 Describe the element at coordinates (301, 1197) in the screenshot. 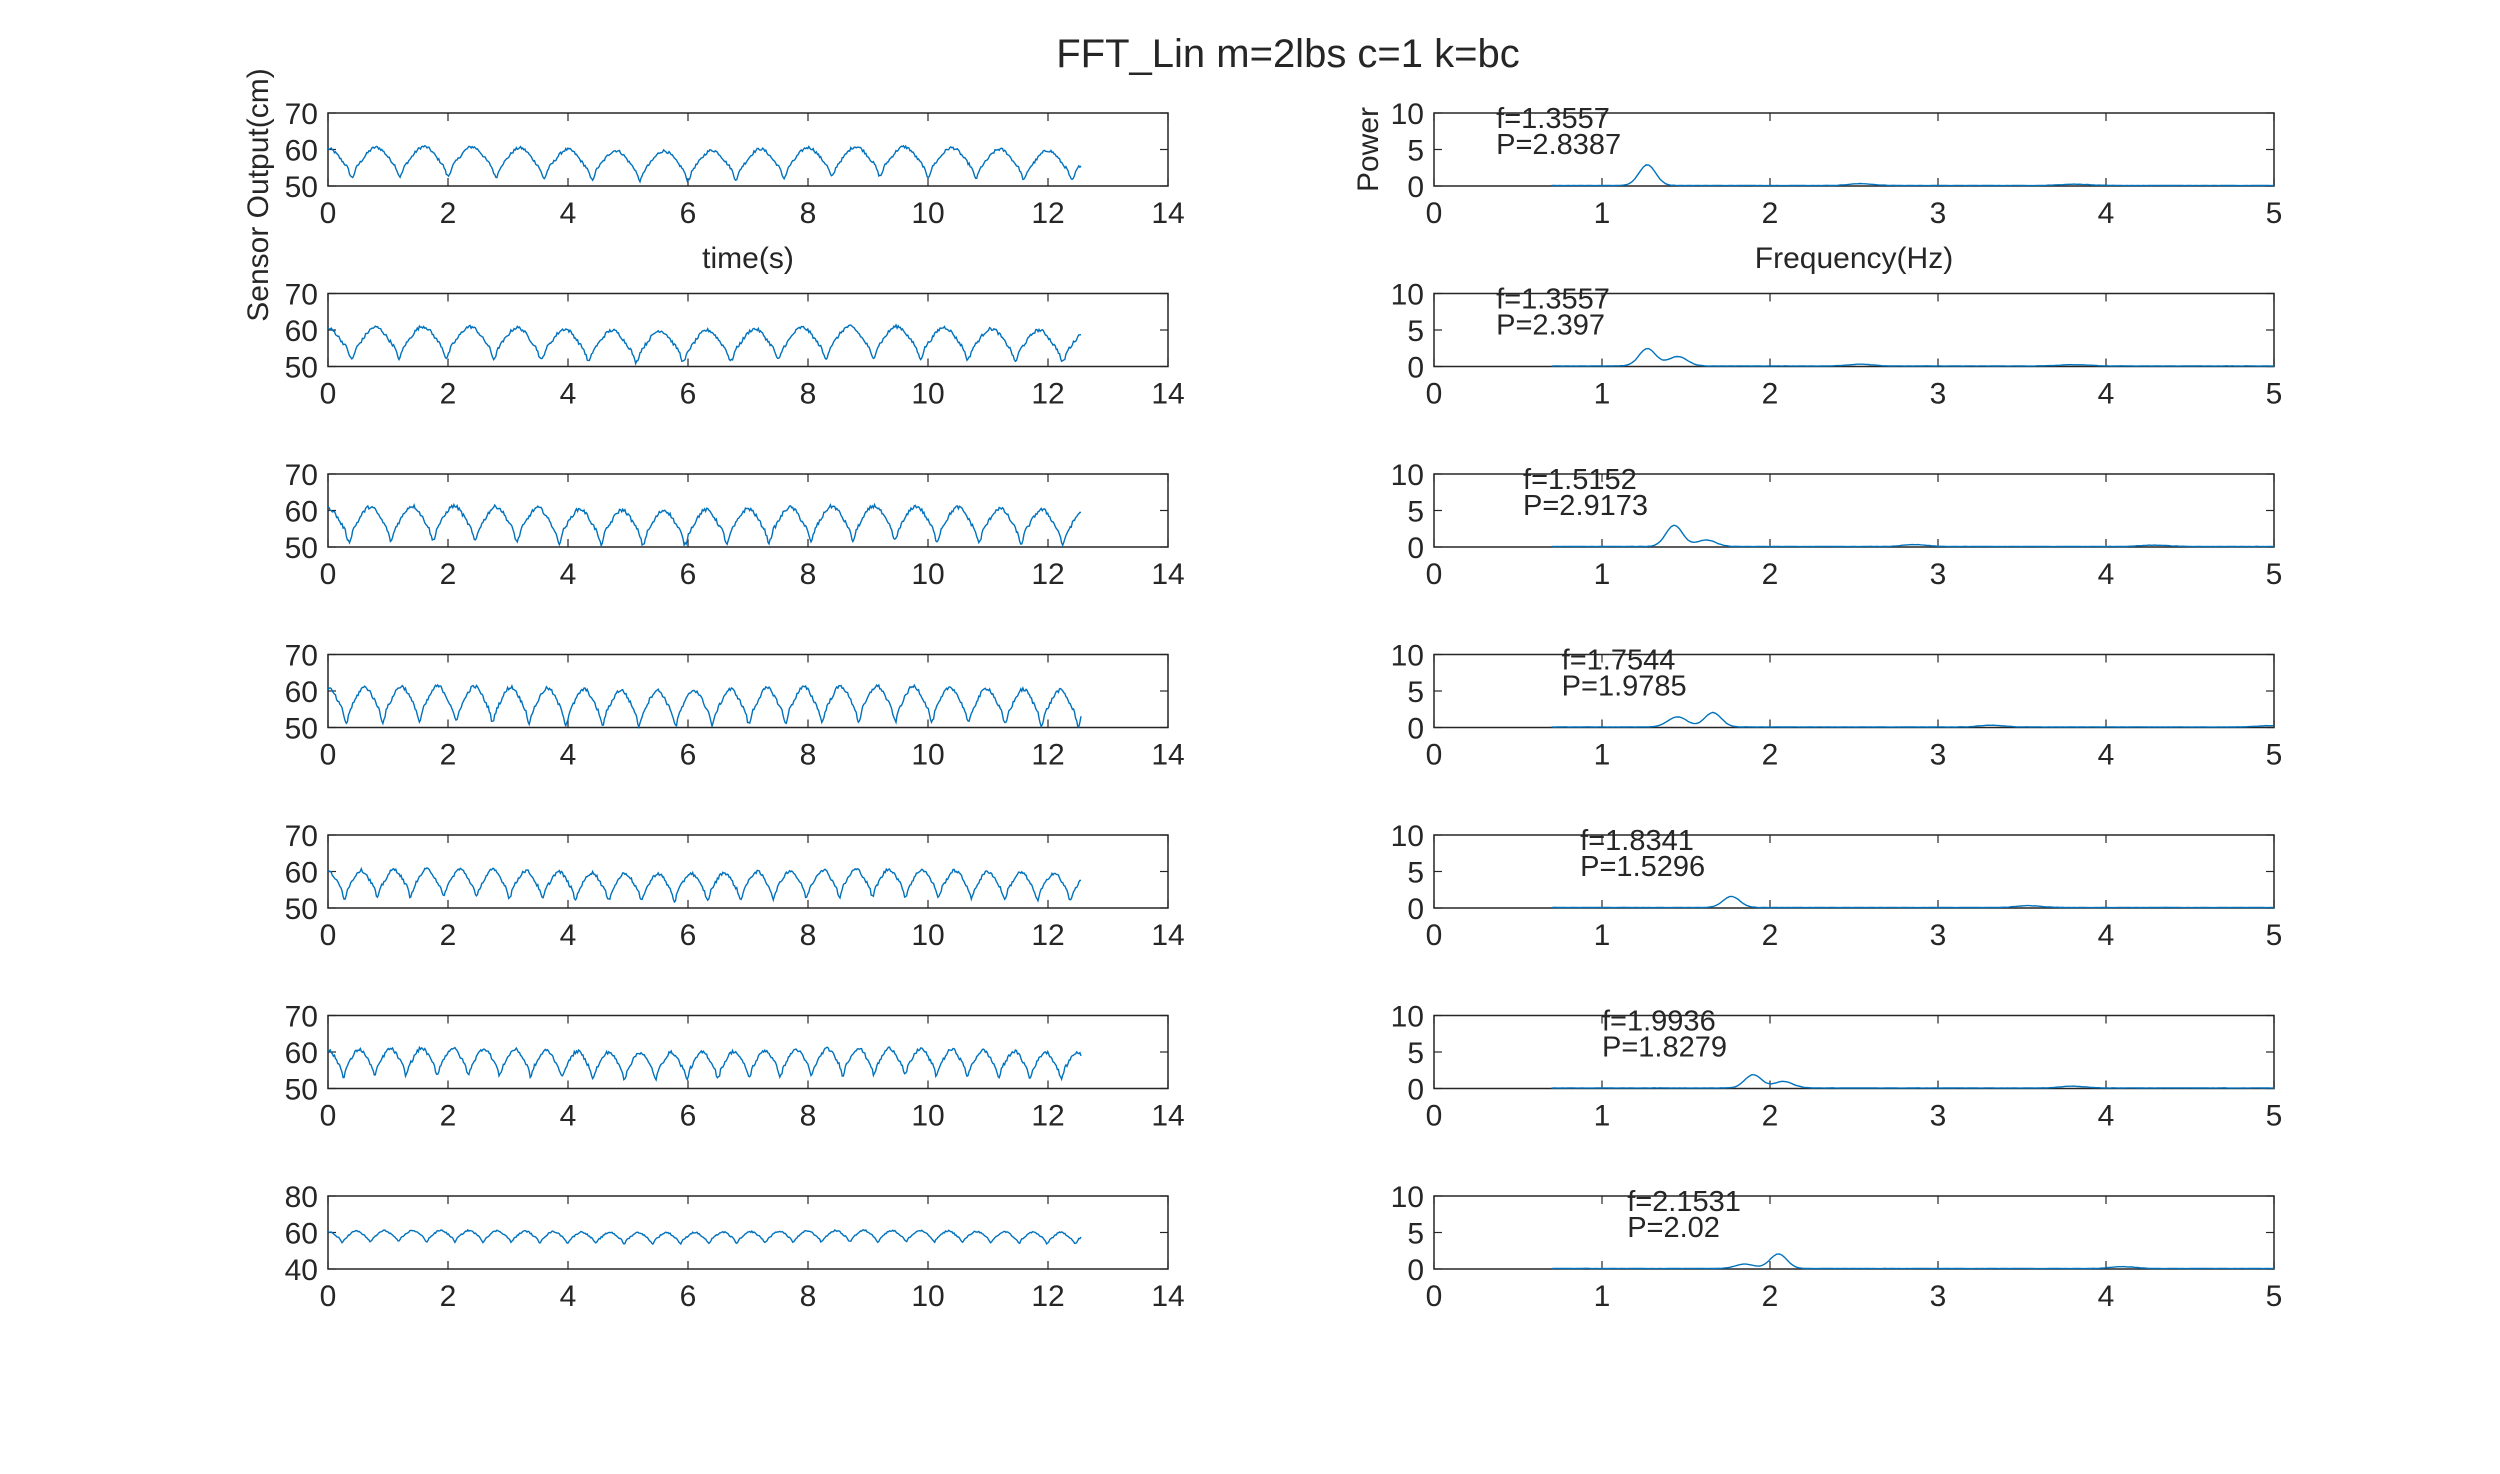

I see `y-tick-label: 80` at that location.